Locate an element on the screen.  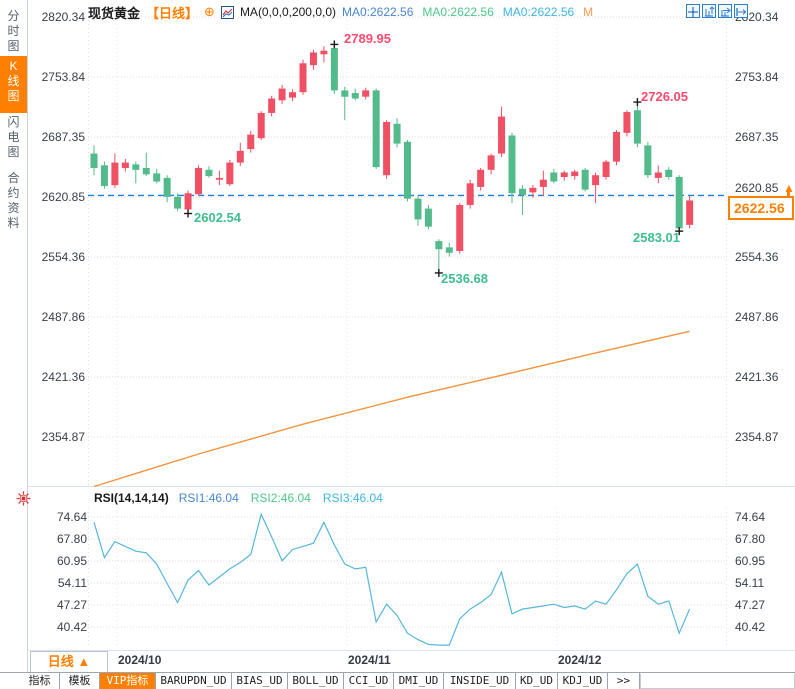
expand-plus-icon: ⊕ is located at coordinates (209, 11).